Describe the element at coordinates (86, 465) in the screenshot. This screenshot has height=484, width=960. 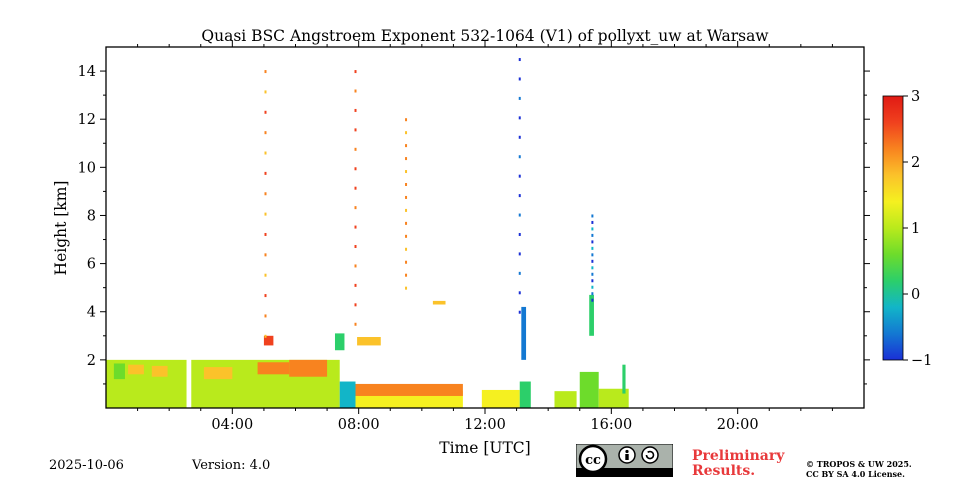
I see `footer-date: 2025-10-06` at that location.